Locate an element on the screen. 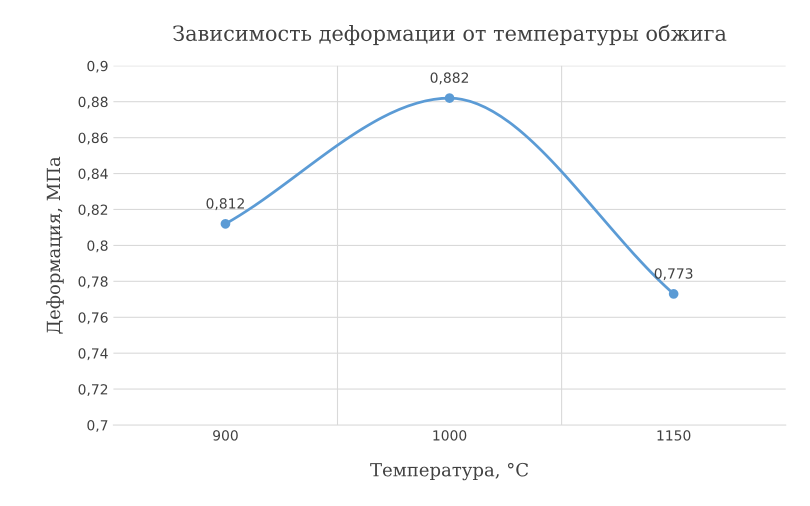  y-tick-label: 0,82 is located at coordinates (93, 210).